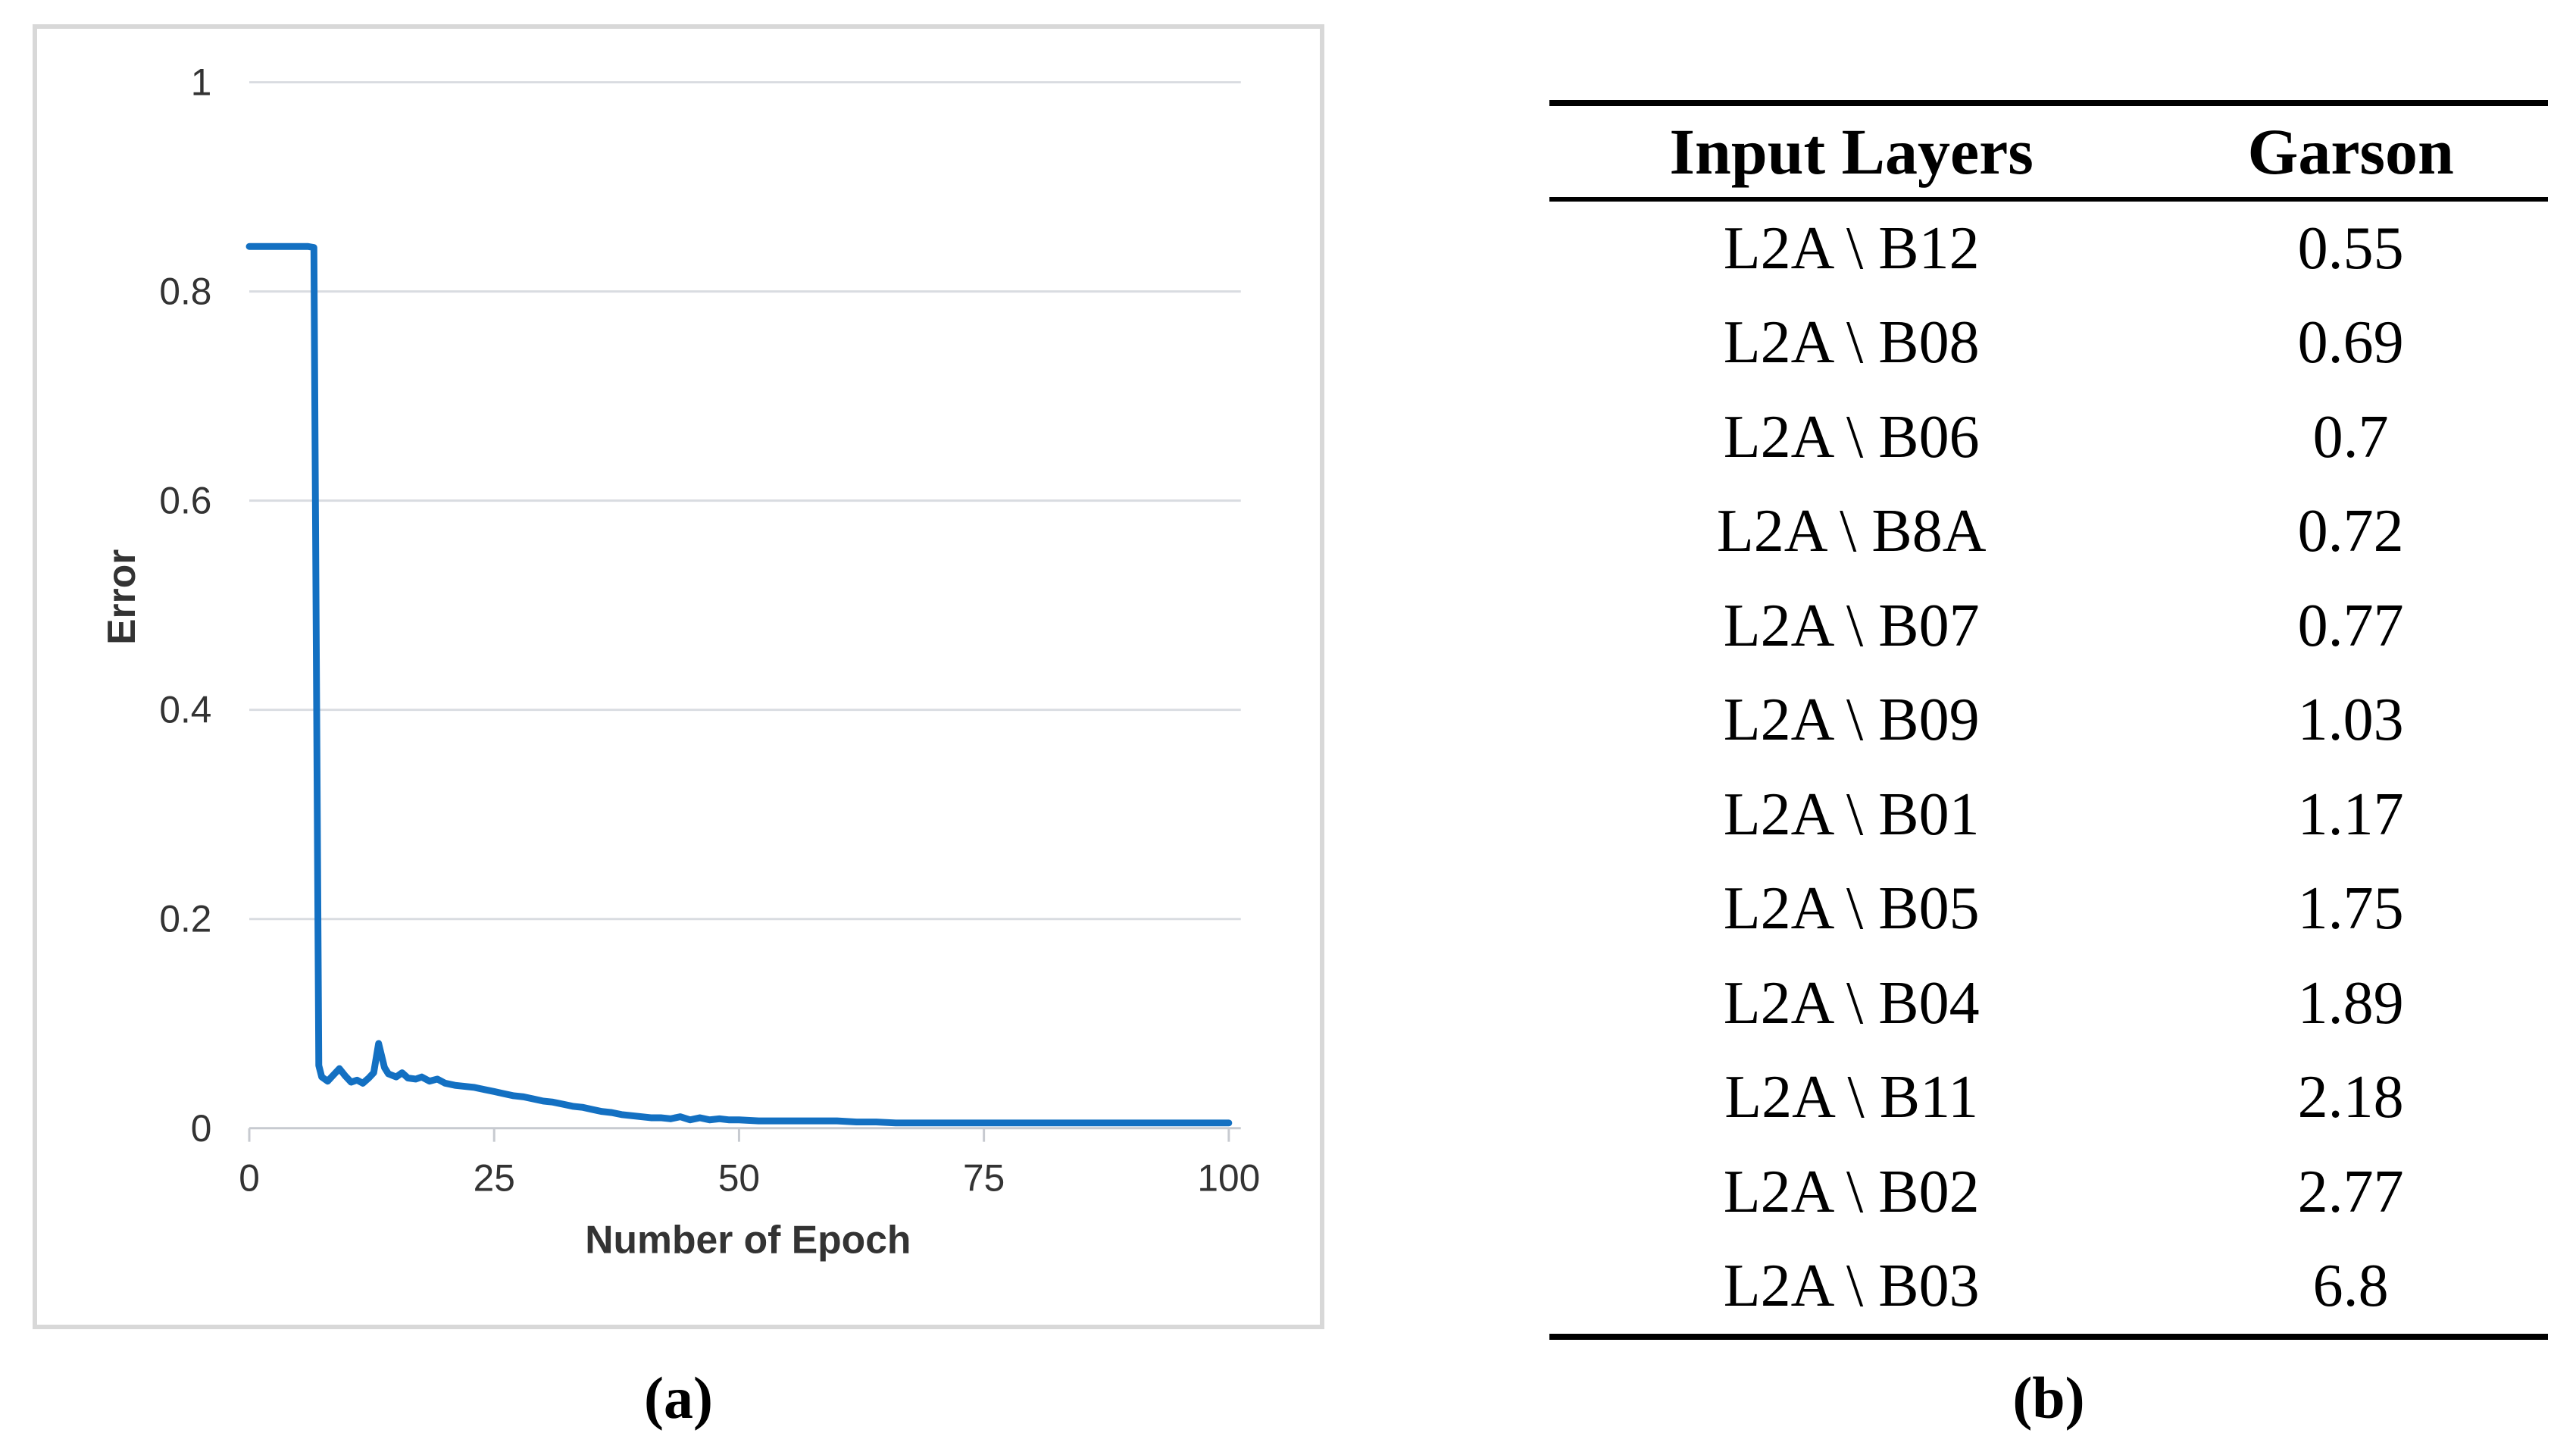  I want to click on garson-value-cell: 2.77, so click(2350, 1191).